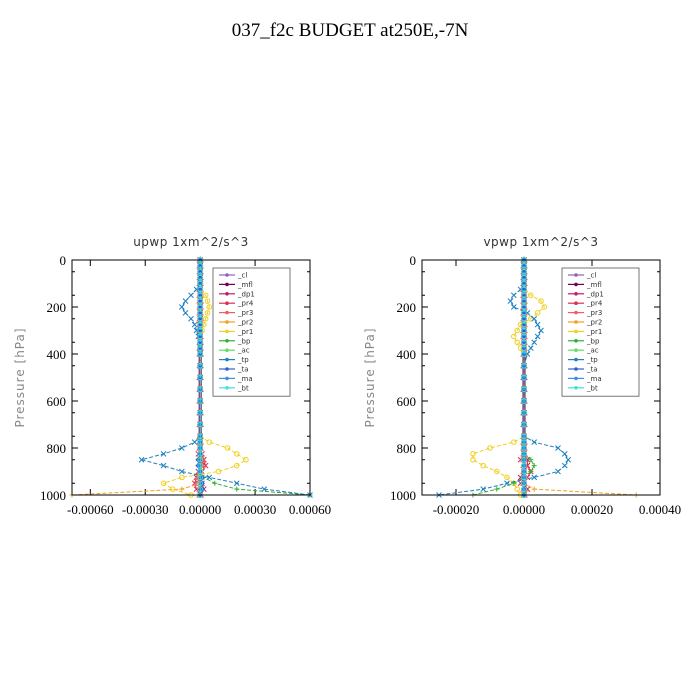 This screenshot has height=700, width=700. What do you see at coordinates (245, 379) in the screenshot?
I see `legend-label: _ma` at bounding box center [245, 379].